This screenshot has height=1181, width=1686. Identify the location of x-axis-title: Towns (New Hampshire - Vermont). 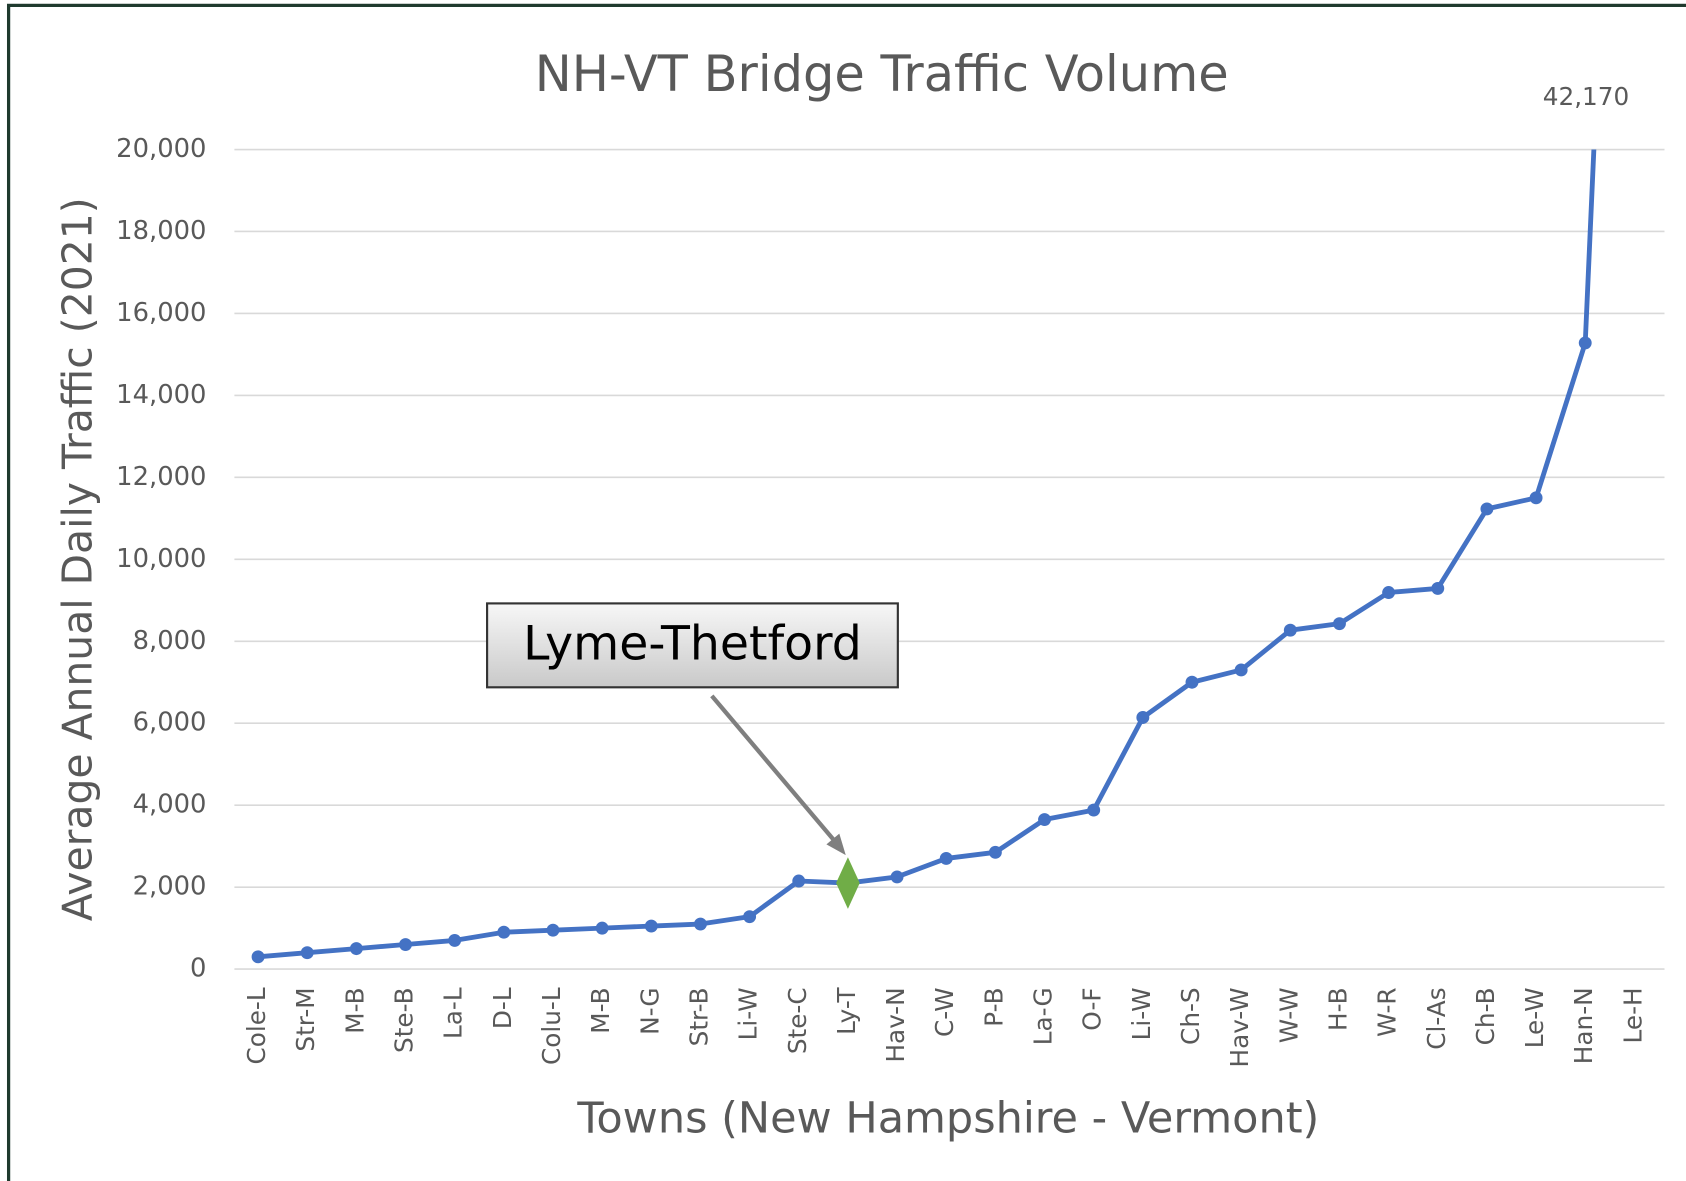
(947, 1118).